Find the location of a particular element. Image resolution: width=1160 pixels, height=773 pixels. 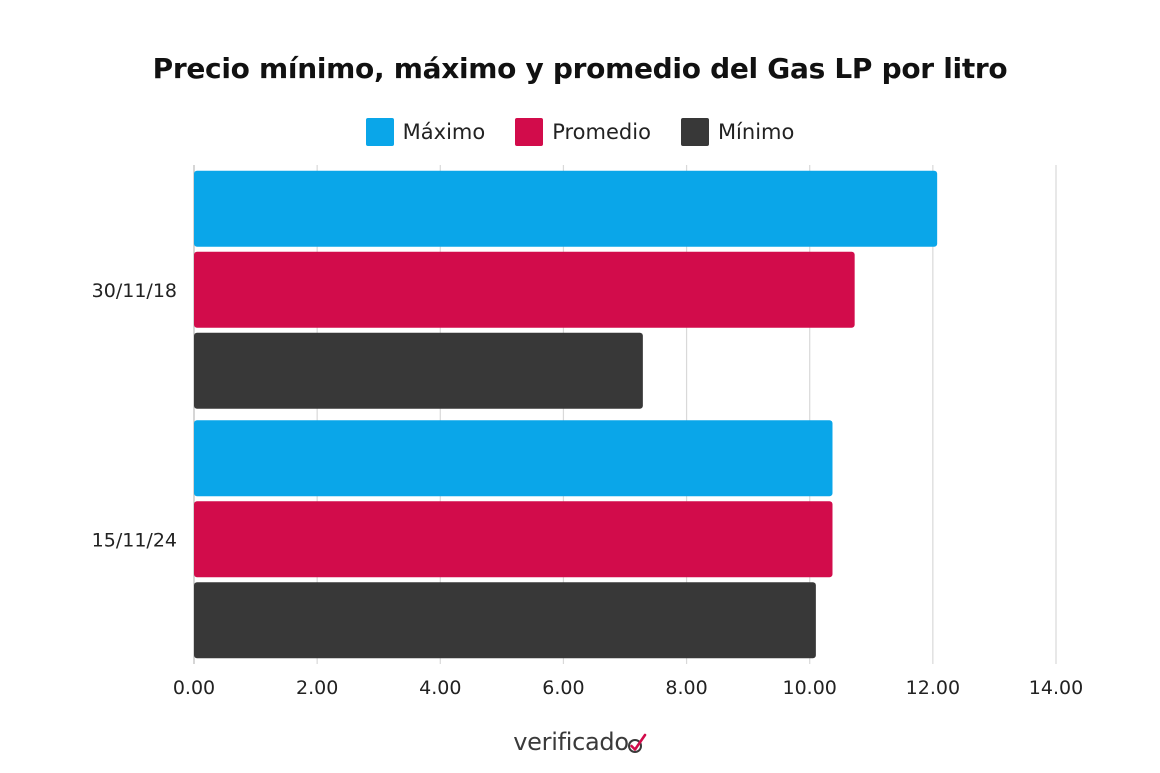

x-tick-label: 8.00 is located at coordinates (686, 688).